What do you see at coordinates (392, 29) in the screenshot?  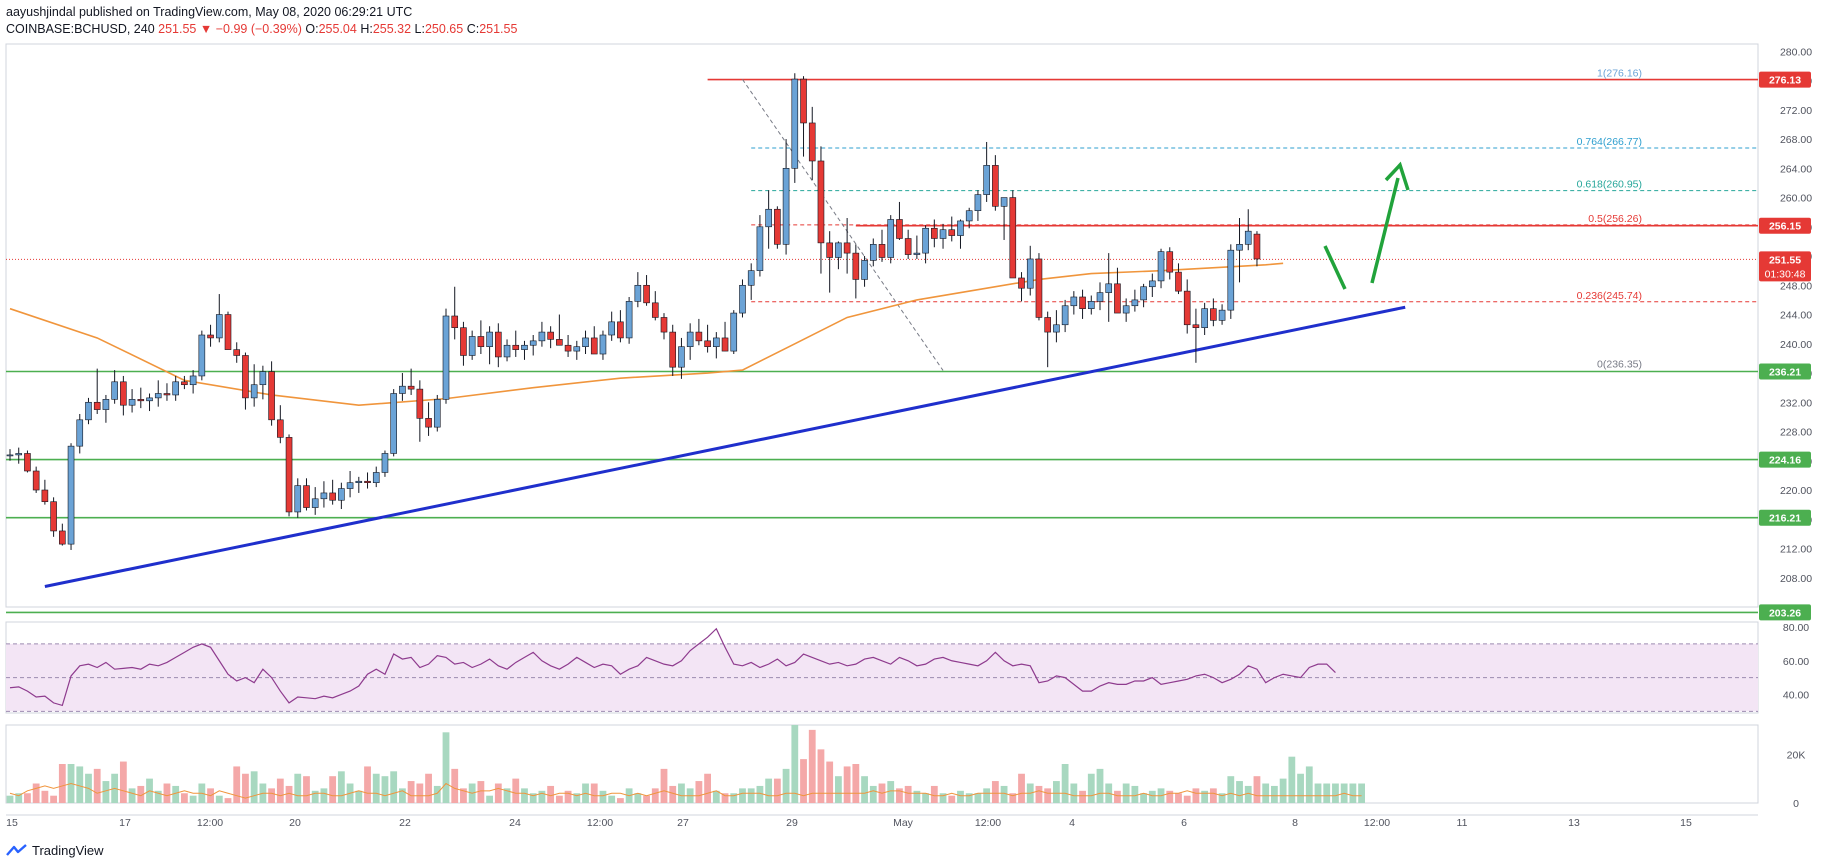 I see `high-value: 255.32` at bounding box center [392, 29].